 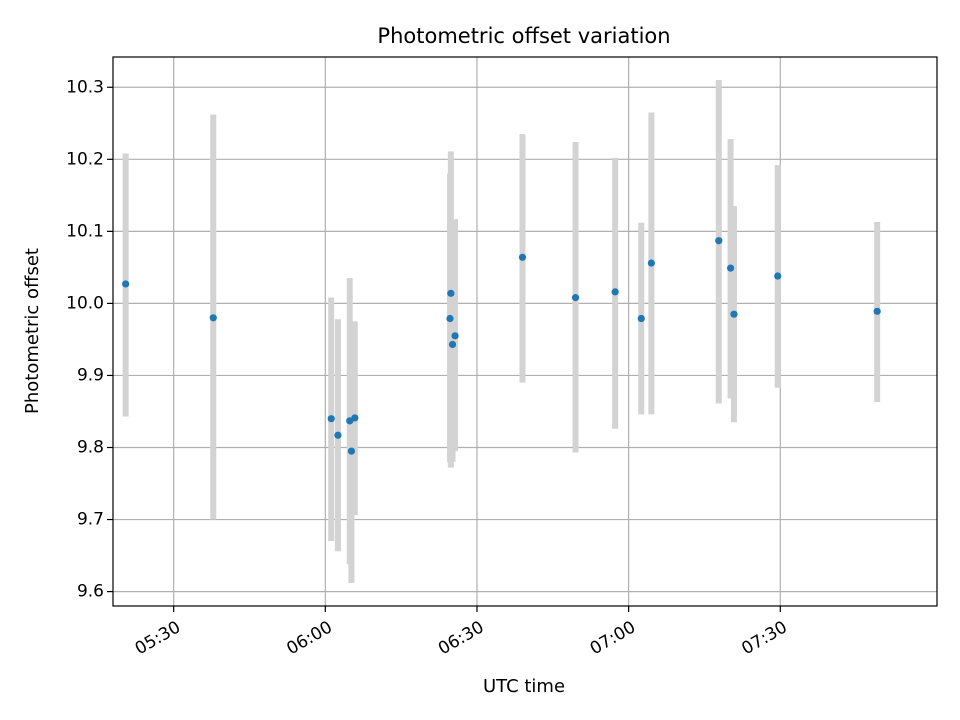 What do you see at coordinates (90, 447) in the screenshot?
I see `y-tick-label: 9.8` at bounding box center [90, 447].